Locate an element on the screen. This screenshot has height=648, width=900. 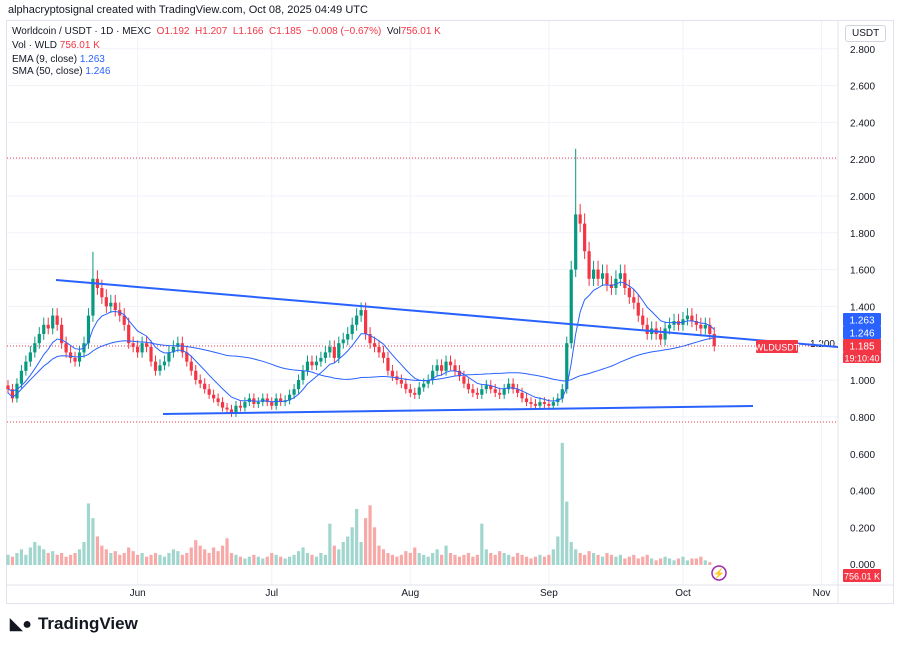
volume-price-tag-bg is located at coordinates (862, 575).